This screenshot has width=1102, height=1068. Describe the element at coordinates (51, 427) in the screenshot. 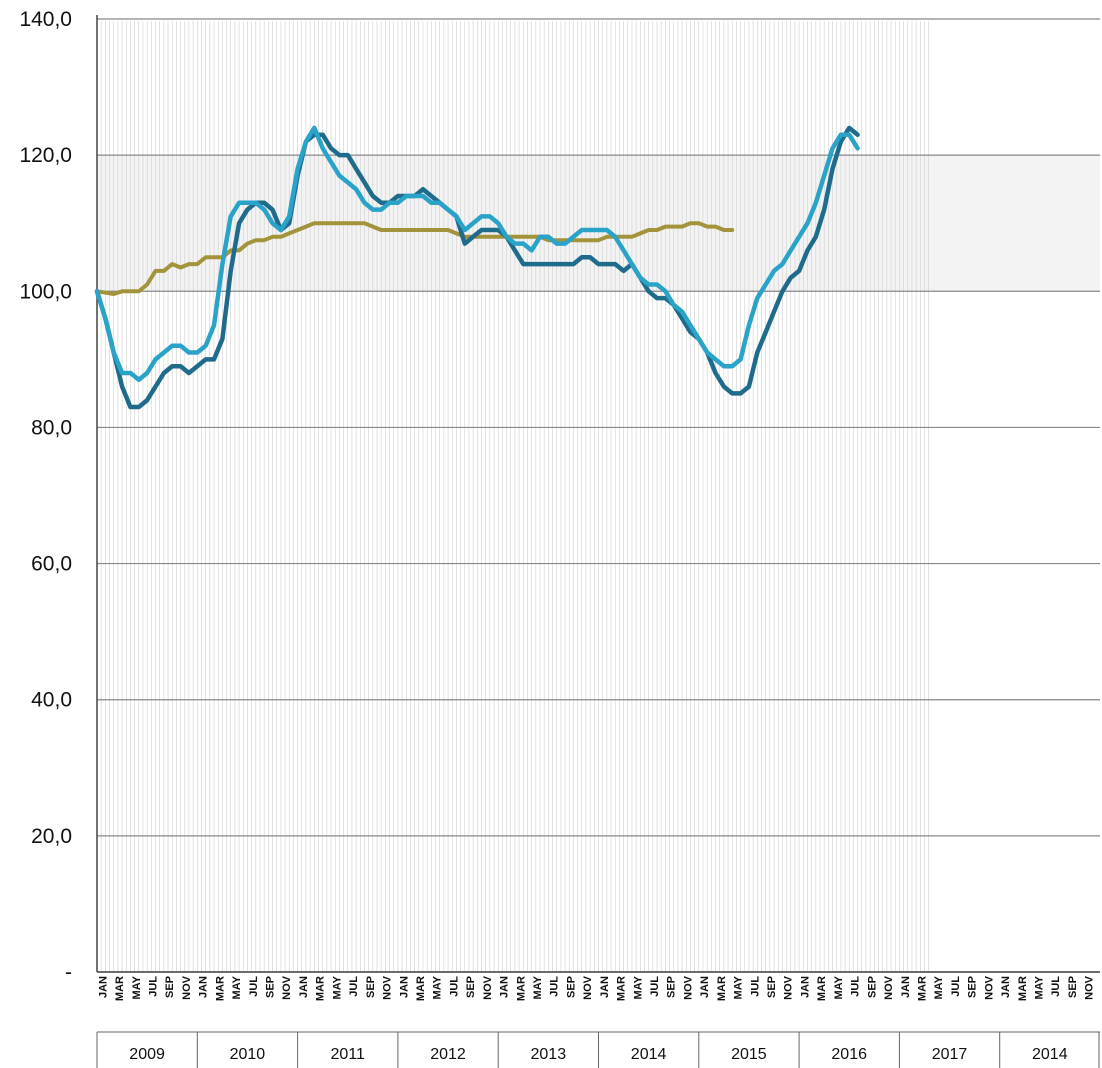

I see `y-tick-label: 80,0` at that location.